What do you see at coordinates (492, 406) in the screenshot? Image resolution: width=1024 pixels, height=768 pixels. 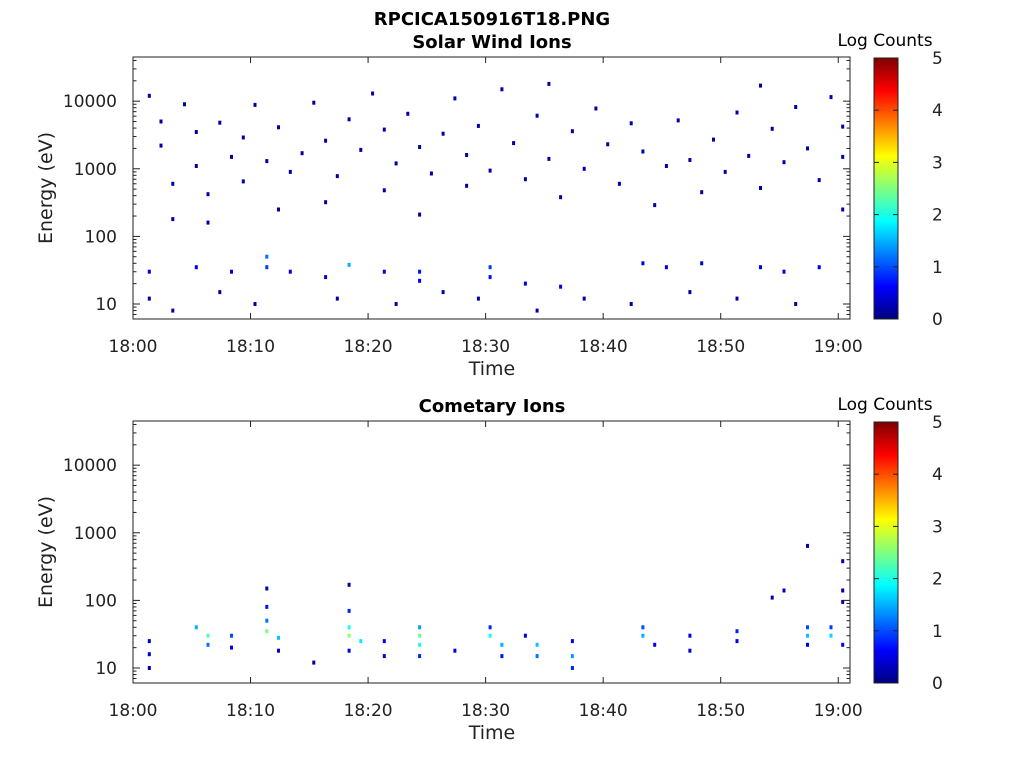 I see `panel-title: Cometary Ions` at bounding box center [492, 406].